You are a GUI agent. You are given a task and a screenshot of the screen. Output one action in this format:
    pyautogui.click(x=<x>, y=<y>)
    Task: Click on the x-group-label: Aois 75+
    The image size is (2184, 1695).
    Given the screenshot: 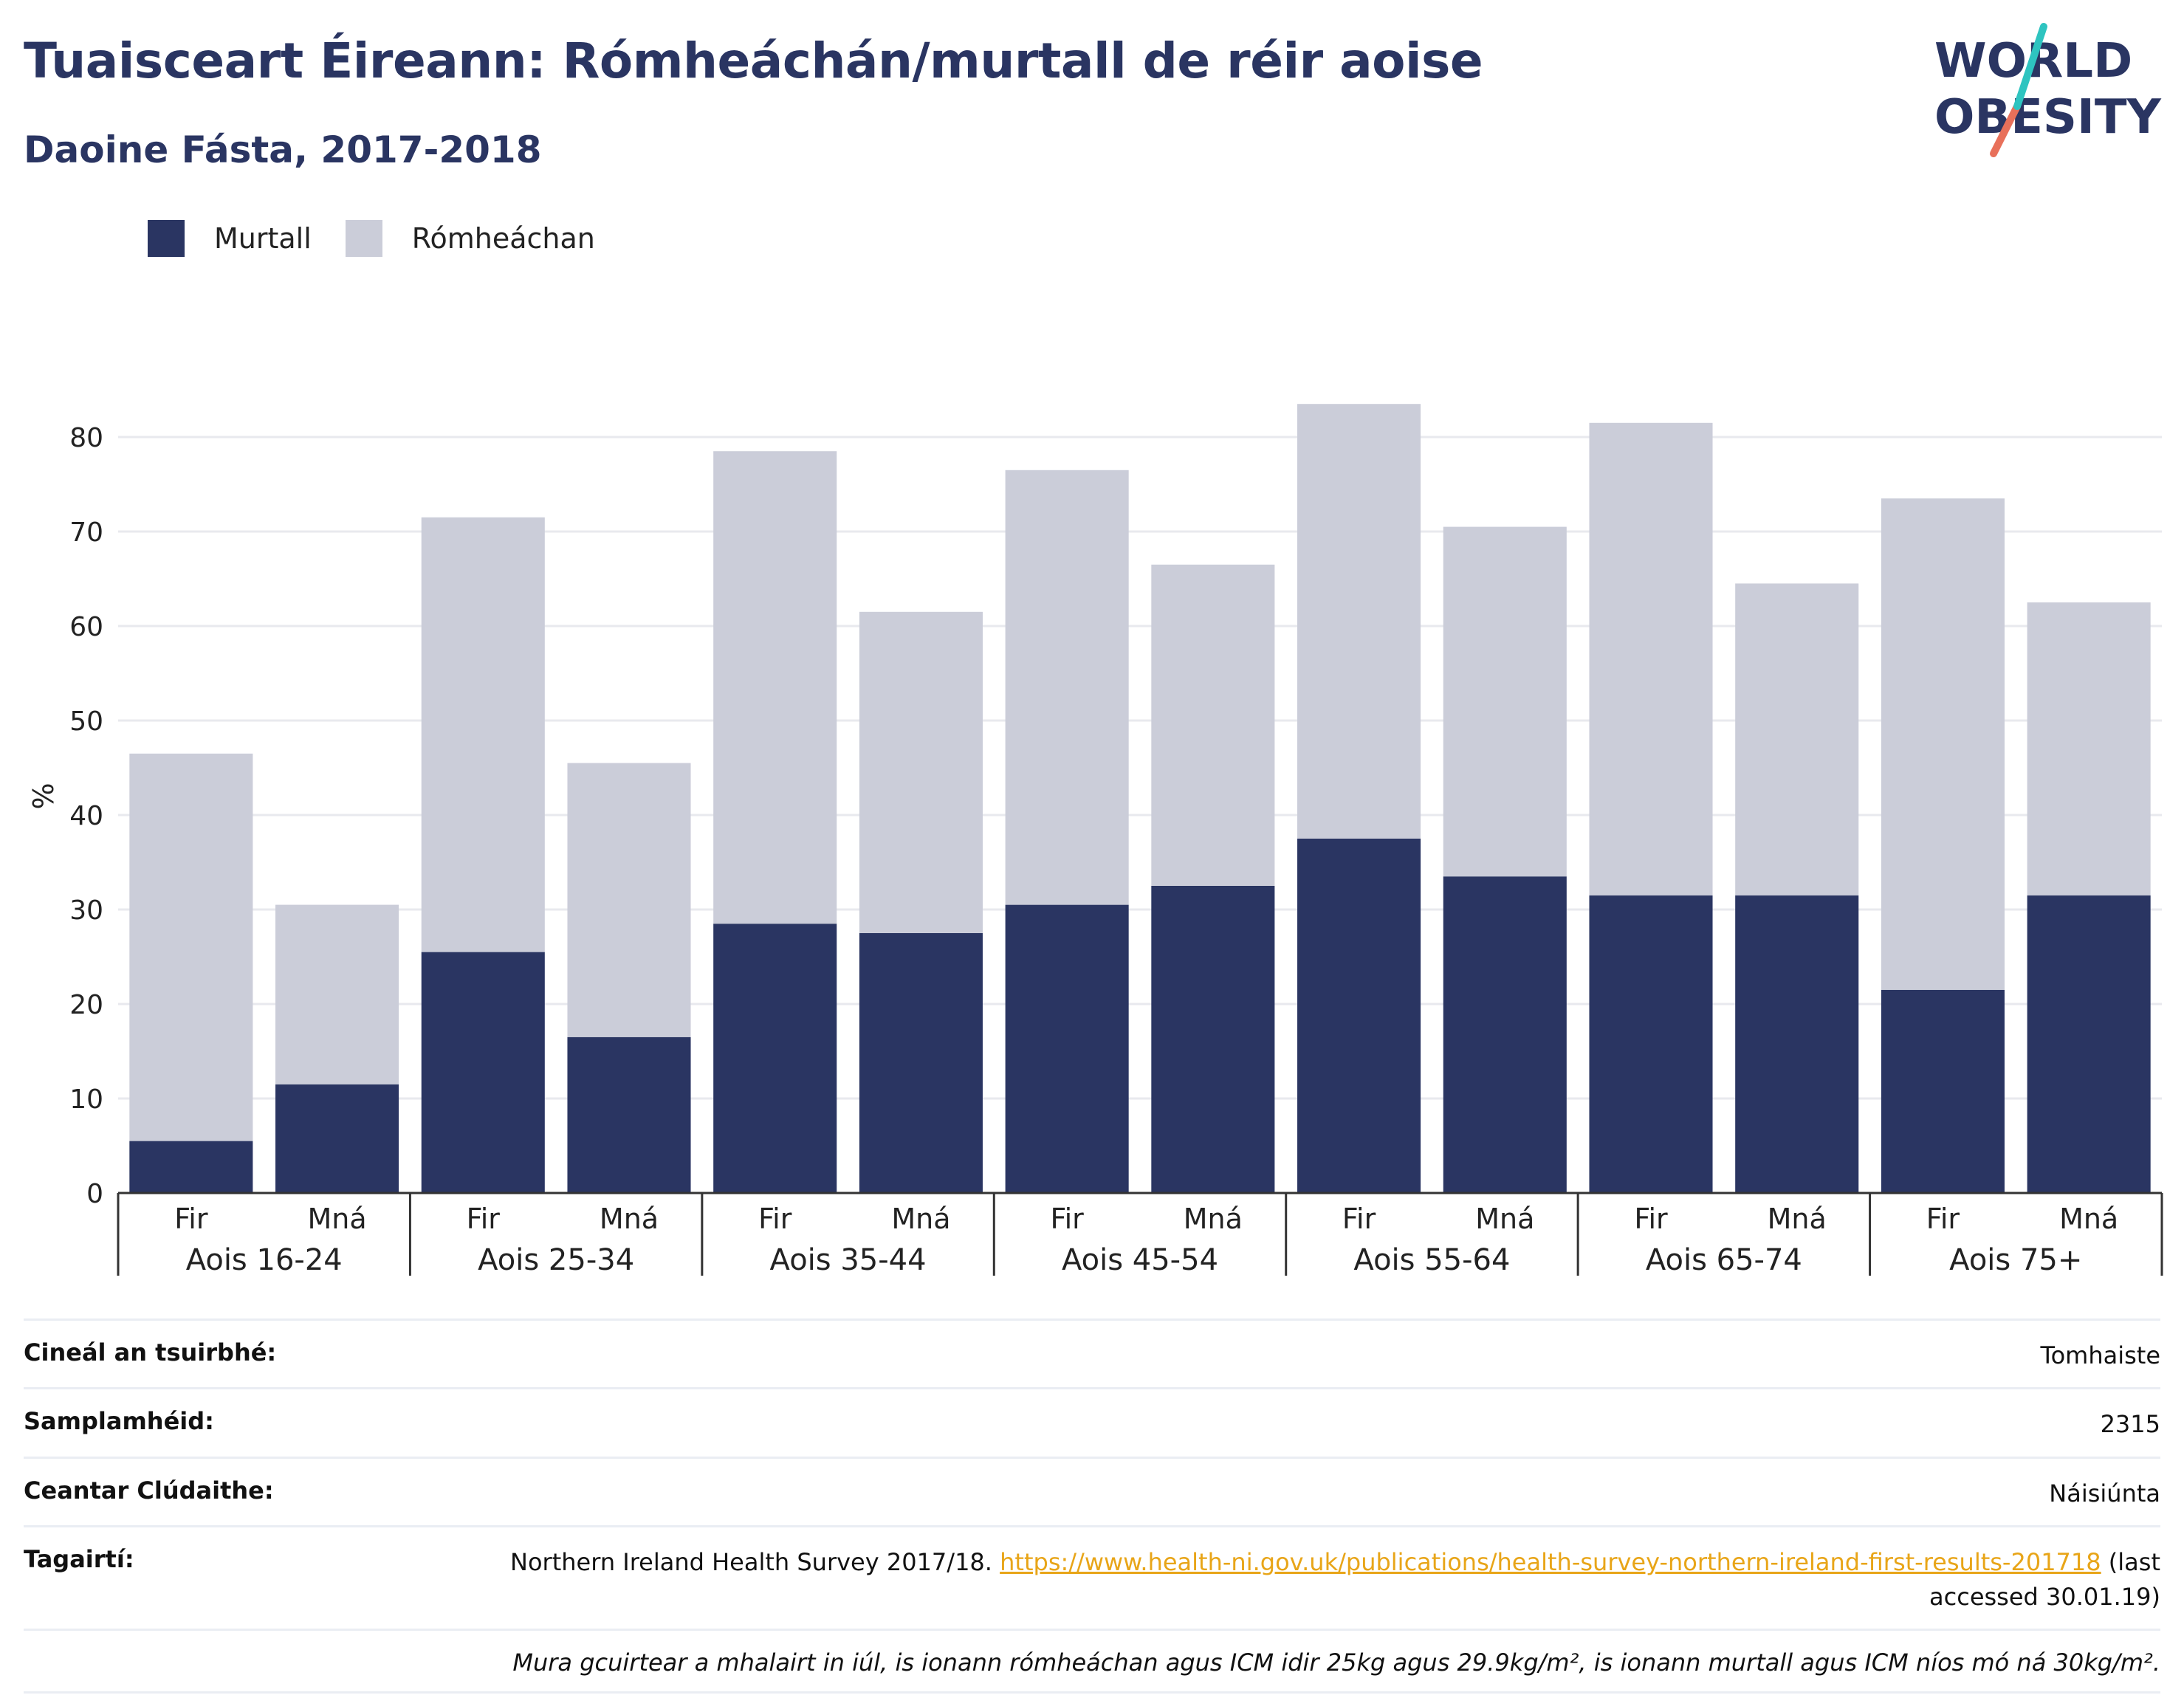 What is the action you would take?
    pyautogui.click(x=2015, y=1260)
    